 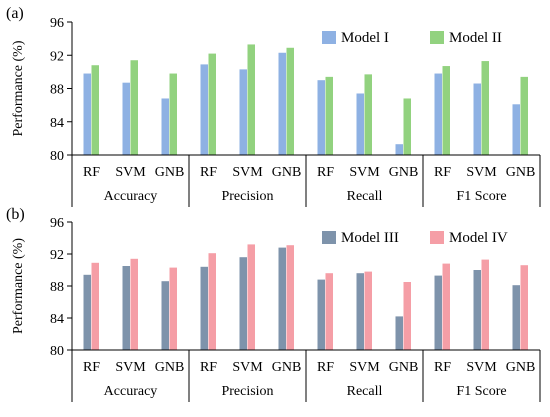 What do you see at coordinates (15, 13) in the screenshot?
I see `panel-label: (a)` at bounding box center [15, 13].